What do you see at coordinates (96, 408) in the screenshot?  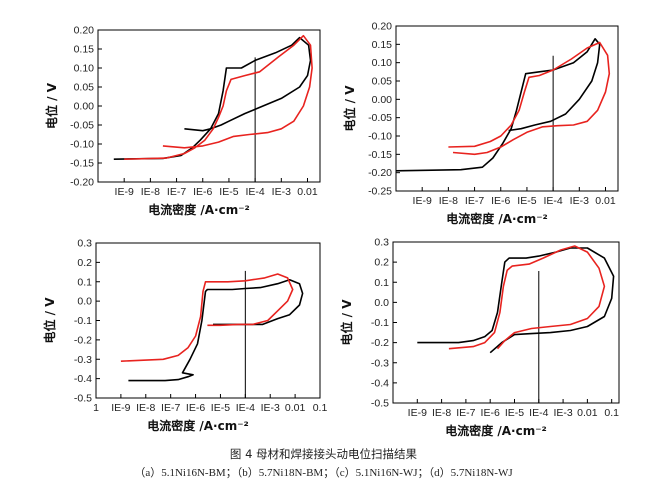 I see `x-tick-label: 1` at bounding box center [96, 408].